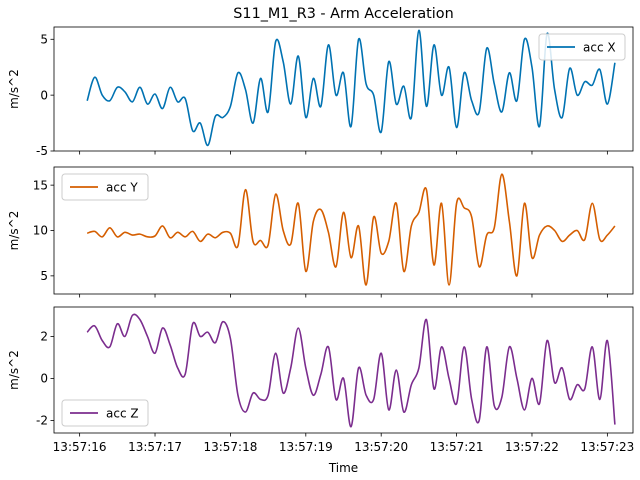 The height and width of the screenshot is (480, 640). What do you see at coordinates (457, 447) in the screenshot?
I see `x-tick-label: 13:57:21` at bounding box center [457, 447].